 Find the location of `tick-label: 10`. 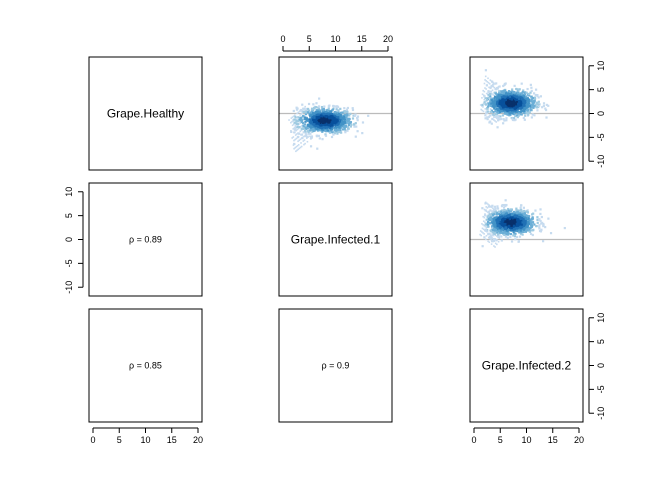

tick-label: 10 is located at coordinates (526, 440).